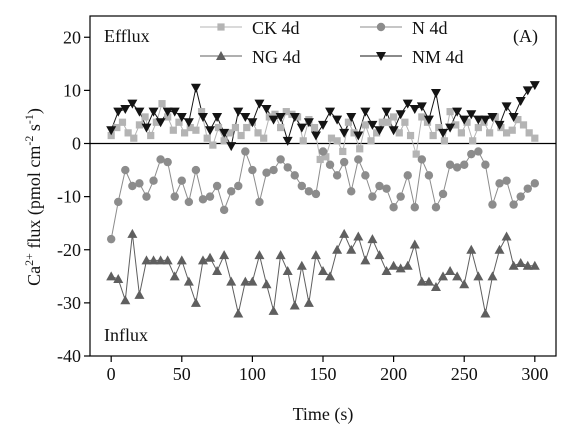  What do you see at coordinates (525, 36) in the screenshot?
I see `panel-label: (A)` at bounding box center [525, 36].